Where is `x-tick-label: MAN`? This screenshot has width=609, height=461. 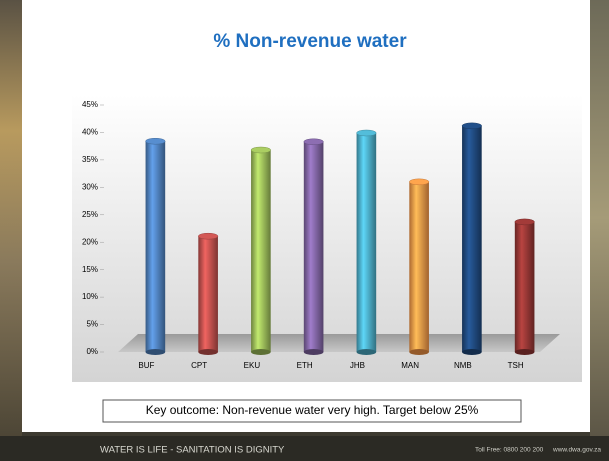 x-tick-label: MAN is located at coordinates (410, 365).